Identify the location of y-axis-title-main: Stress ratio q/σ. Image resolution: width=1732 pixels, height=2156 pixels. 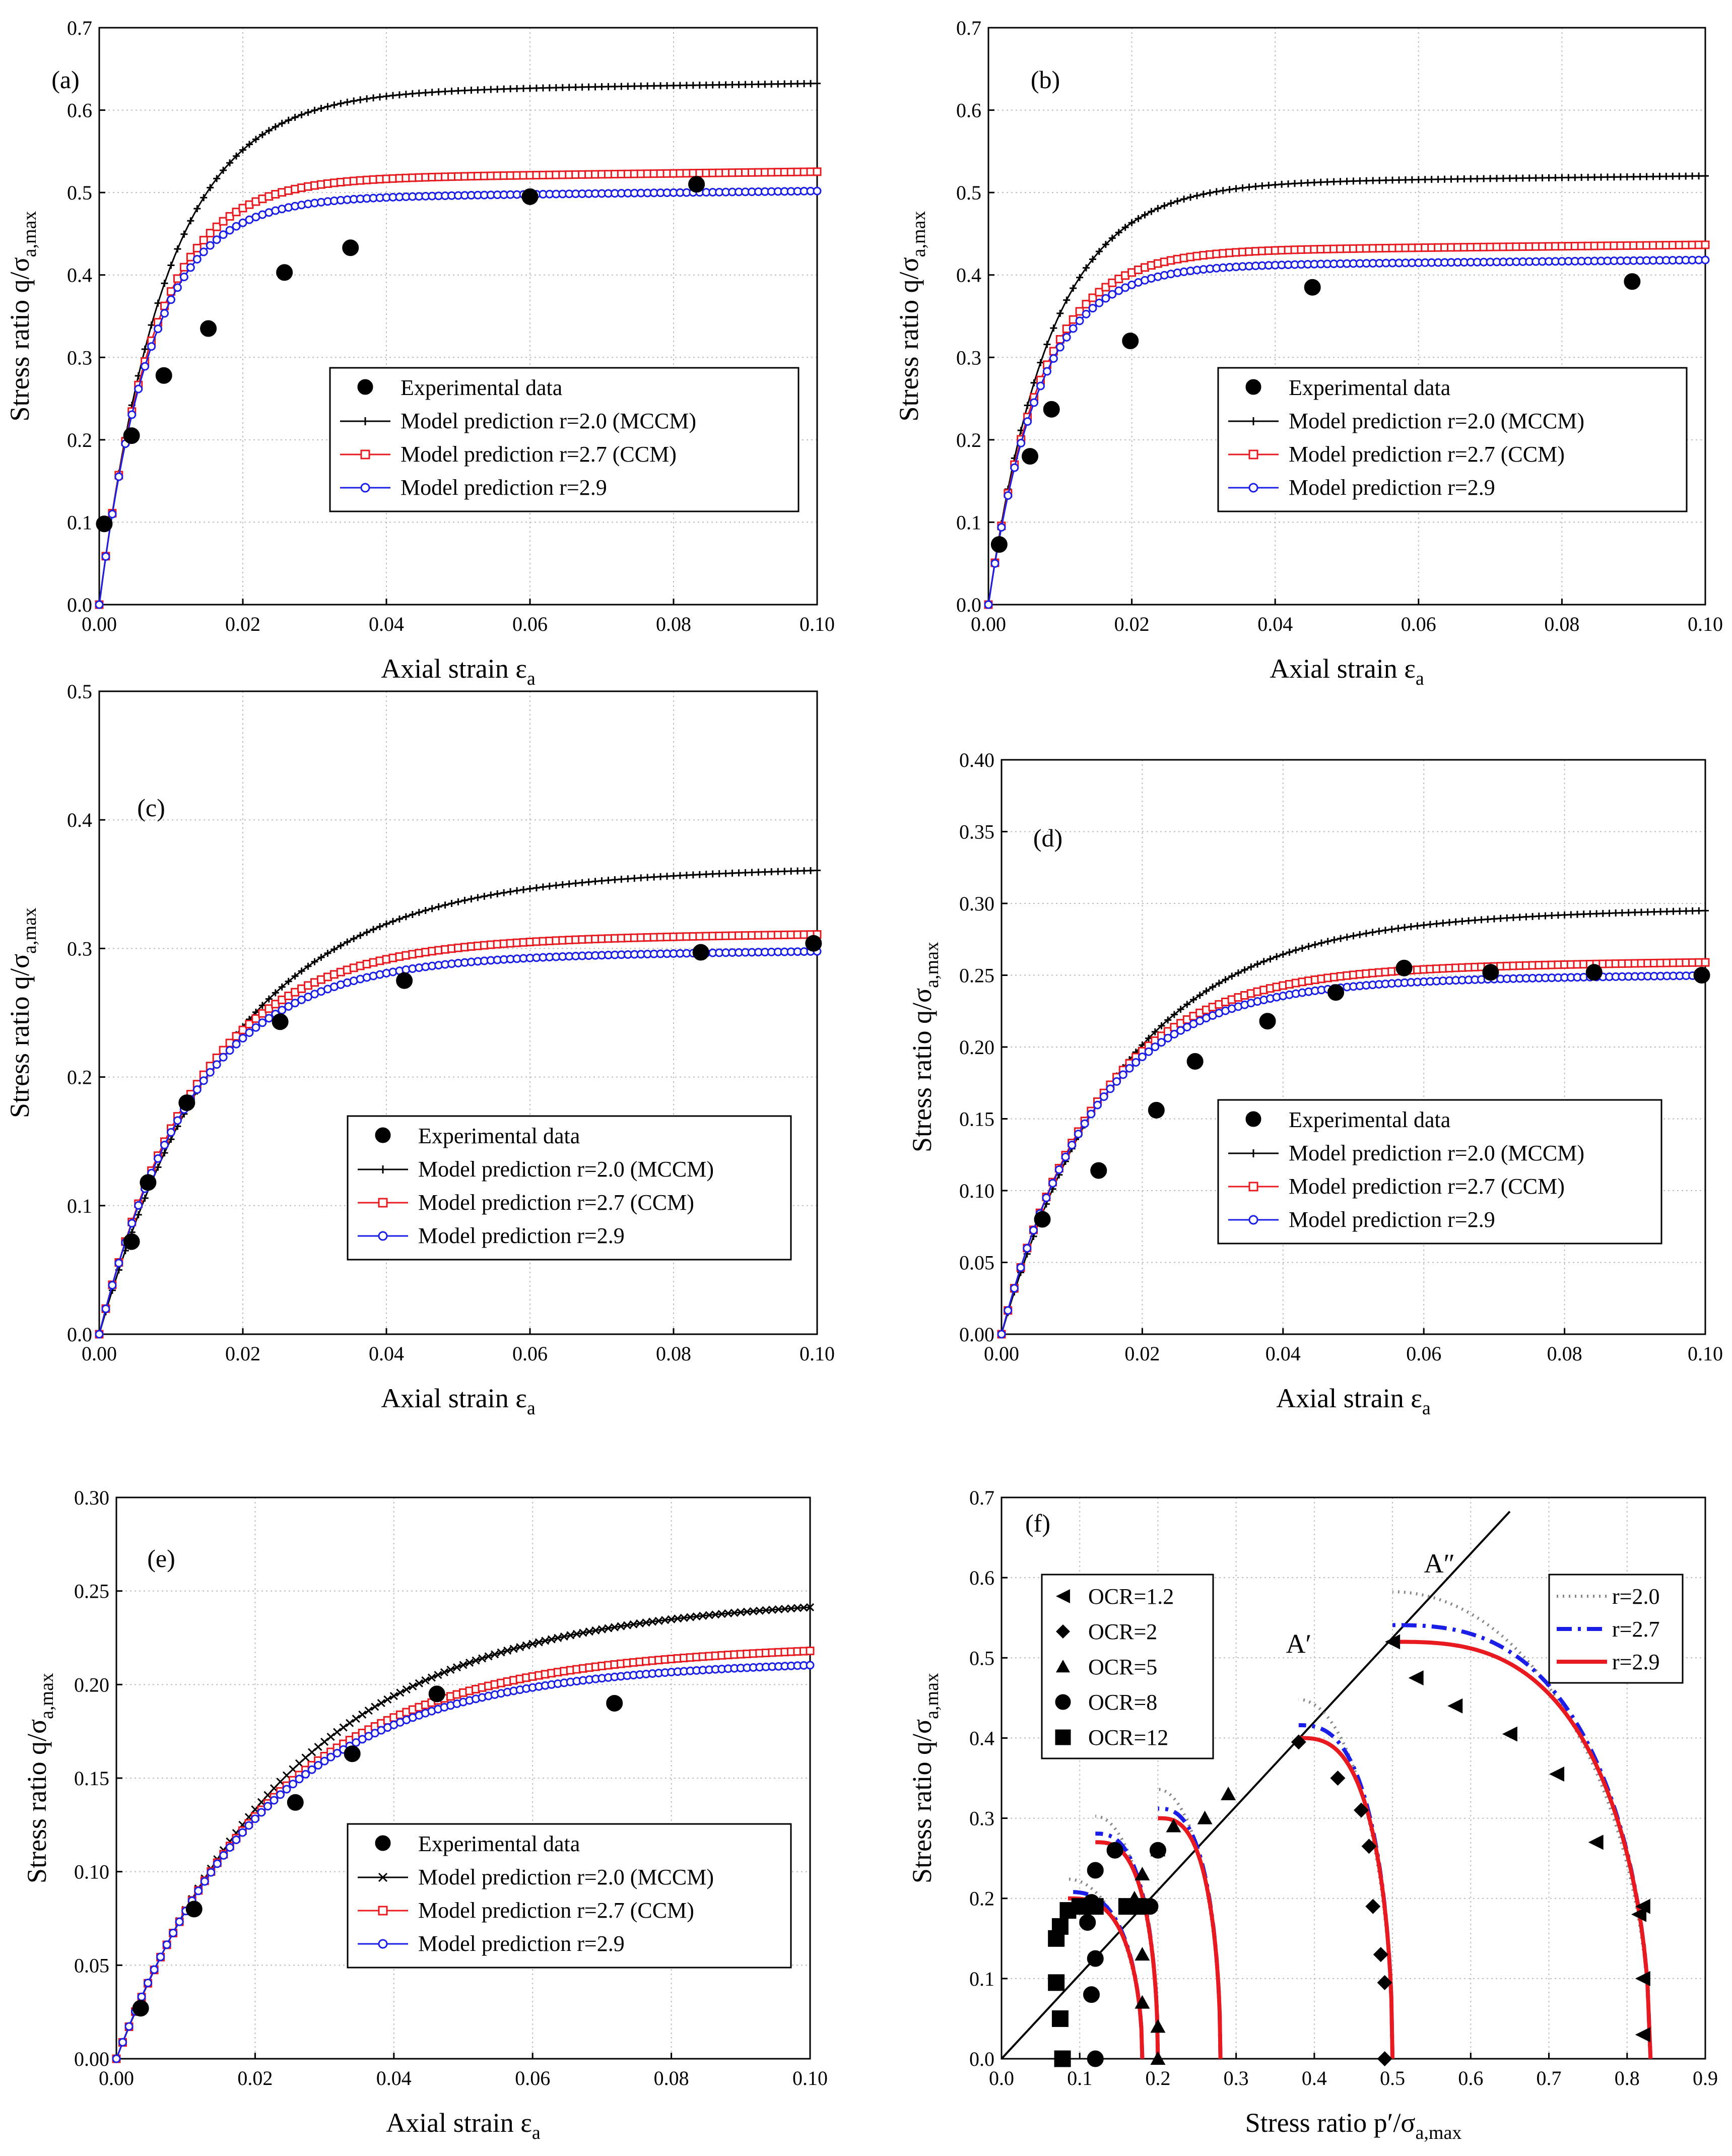
(922, 1070).